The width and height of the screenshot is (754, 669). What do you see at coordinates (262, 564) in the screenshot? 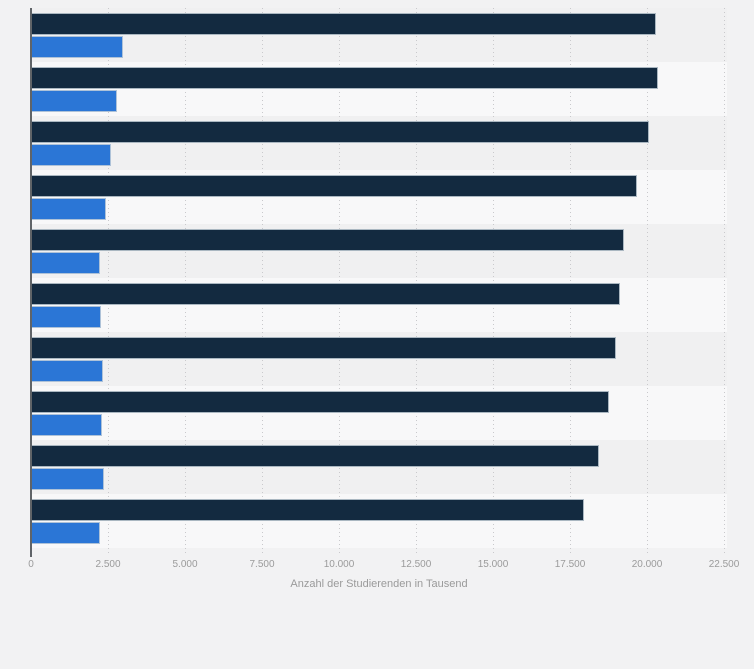
I see `x-tick-label: 7.500` at bounding box center [262, 564].